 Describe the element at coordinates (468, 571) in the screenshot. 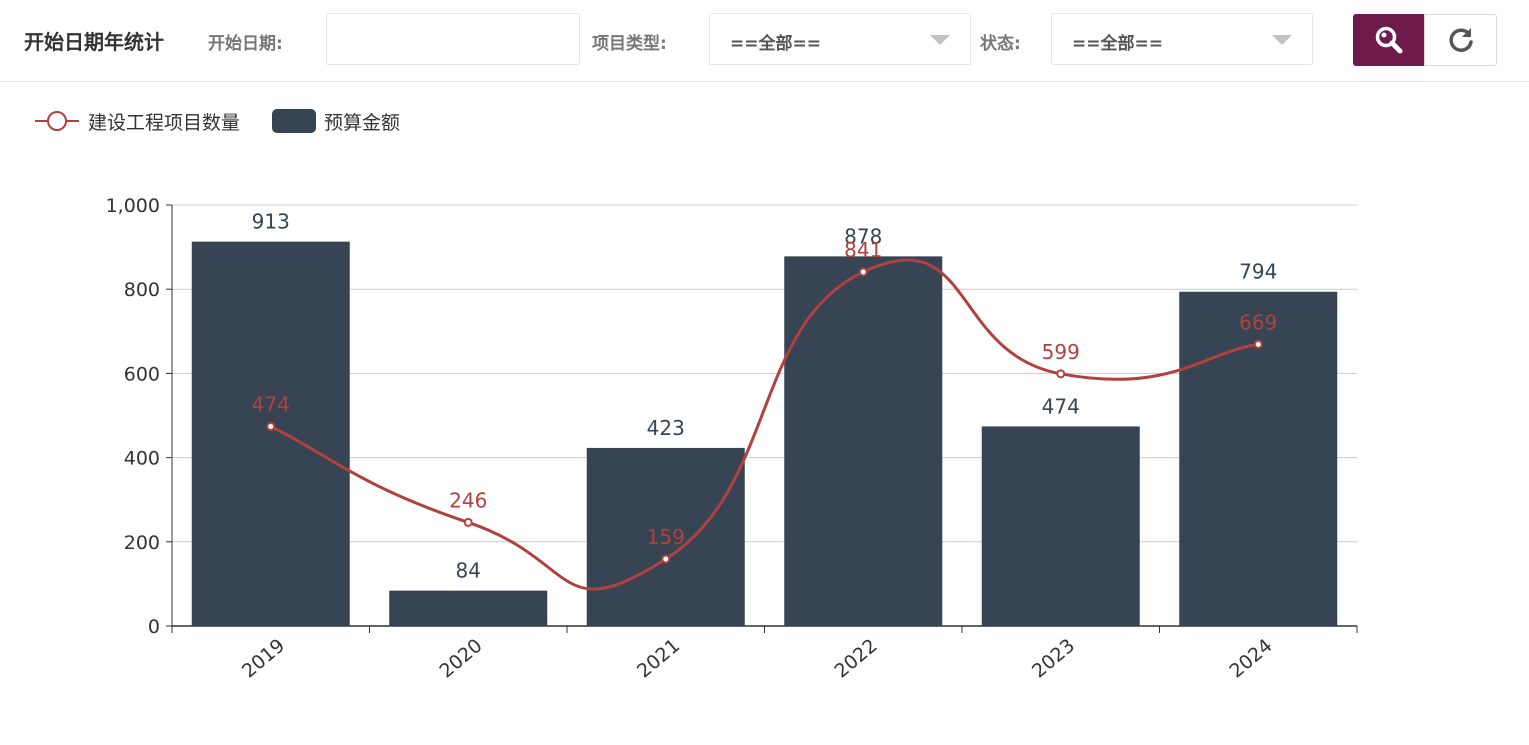

I see `bar-value-label: 84` at that location.